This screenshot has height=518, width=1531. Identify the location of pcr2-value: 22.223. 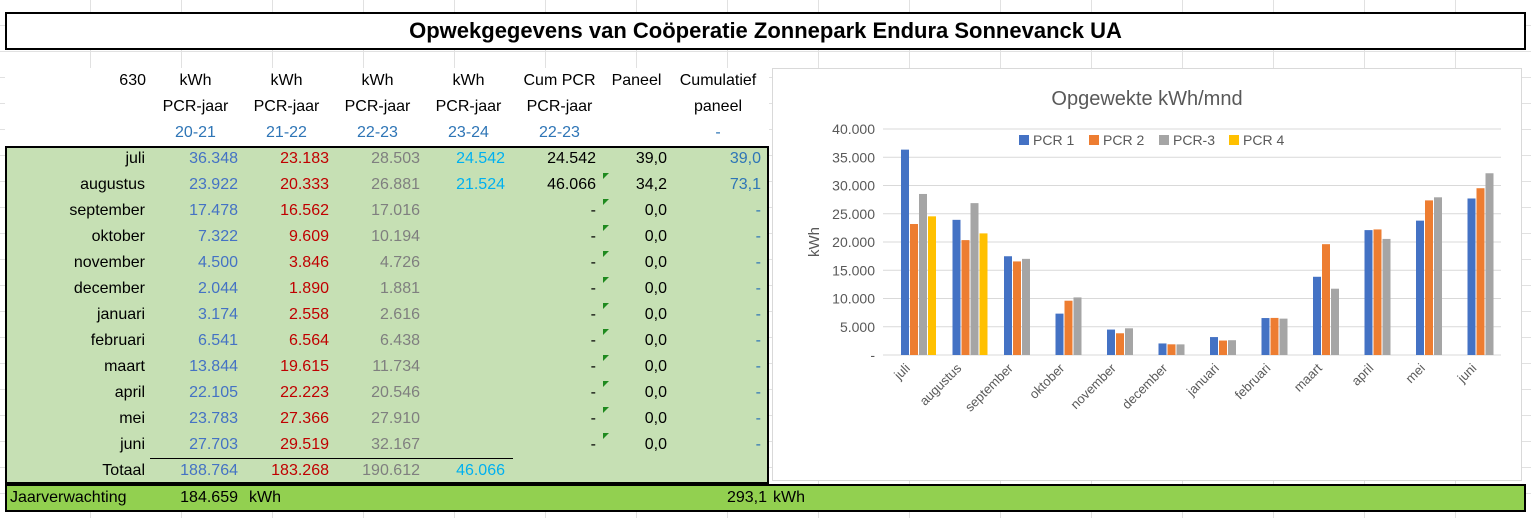
(304, 392).